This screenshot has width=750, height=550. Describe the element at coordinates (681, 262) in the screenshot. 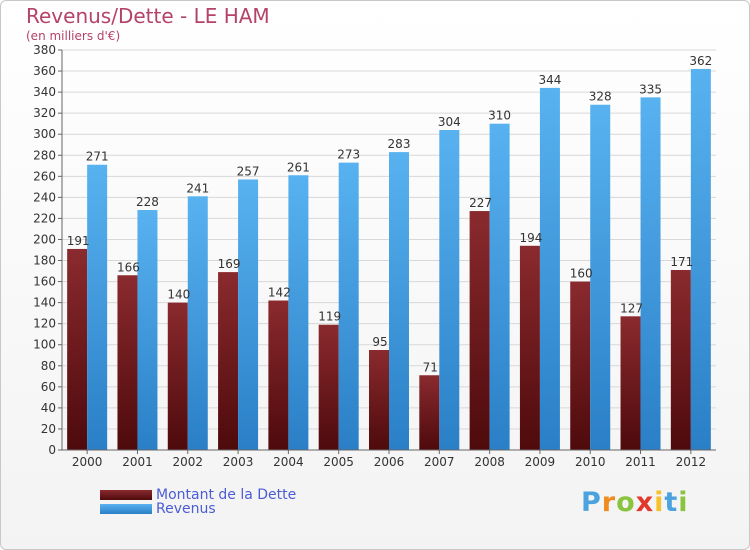

I see `data-label-dette-2012: 171` at that location.